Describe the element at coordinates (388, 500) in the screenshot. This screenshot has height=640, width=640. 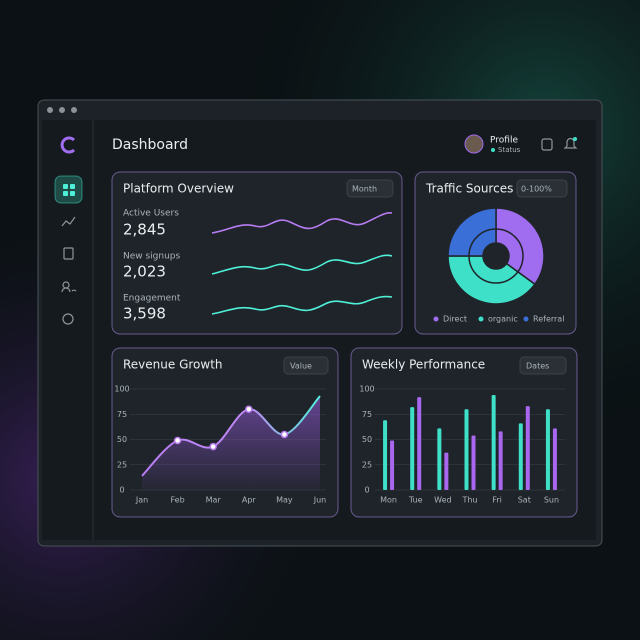
I see `x-tick-label: Mon` at that location.